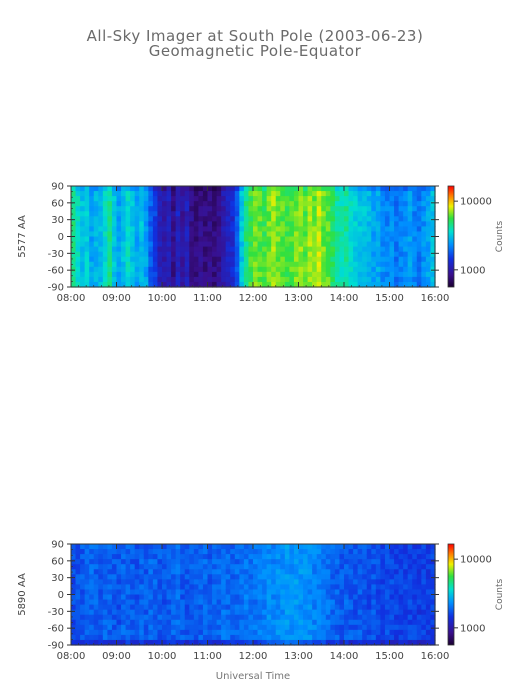 This screenshot has height=680, width=510. I want to click on x-axis-title: Universal Time, so click(253, 675).